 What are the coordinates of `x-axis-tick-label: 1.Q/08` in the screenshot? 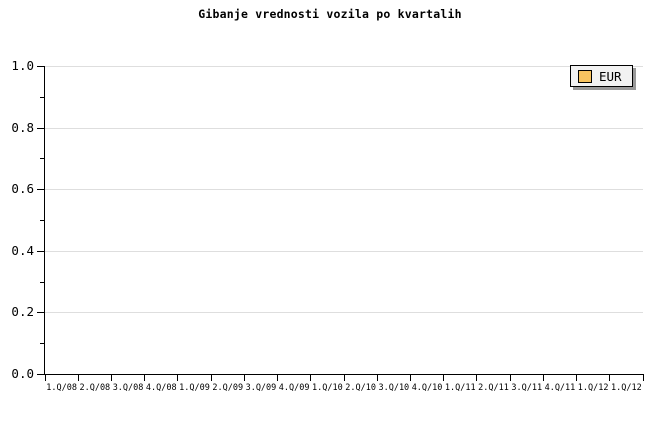 It's located at (61, 388).